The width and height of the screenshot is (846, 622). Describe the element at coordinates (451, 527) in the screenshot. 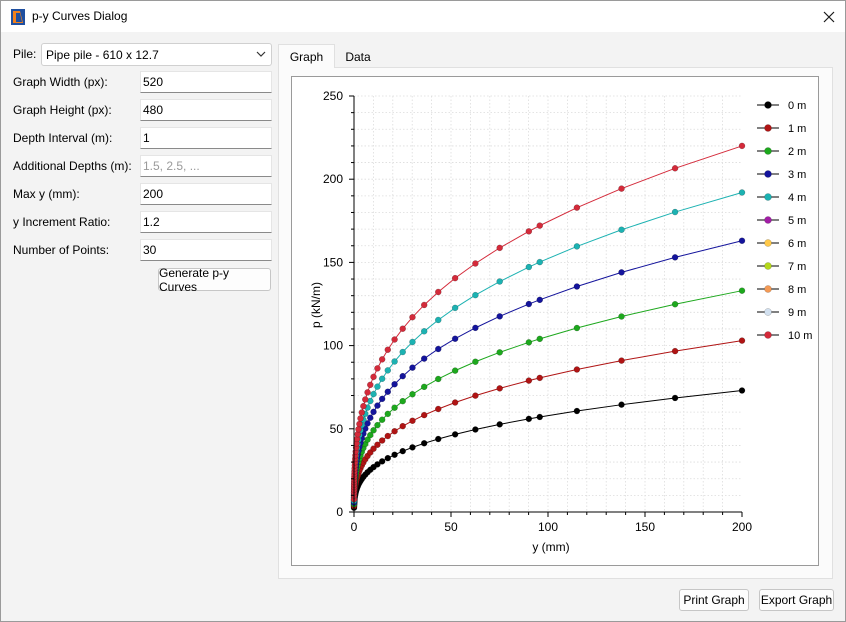

I see `x-tick-label: 50` at that location.